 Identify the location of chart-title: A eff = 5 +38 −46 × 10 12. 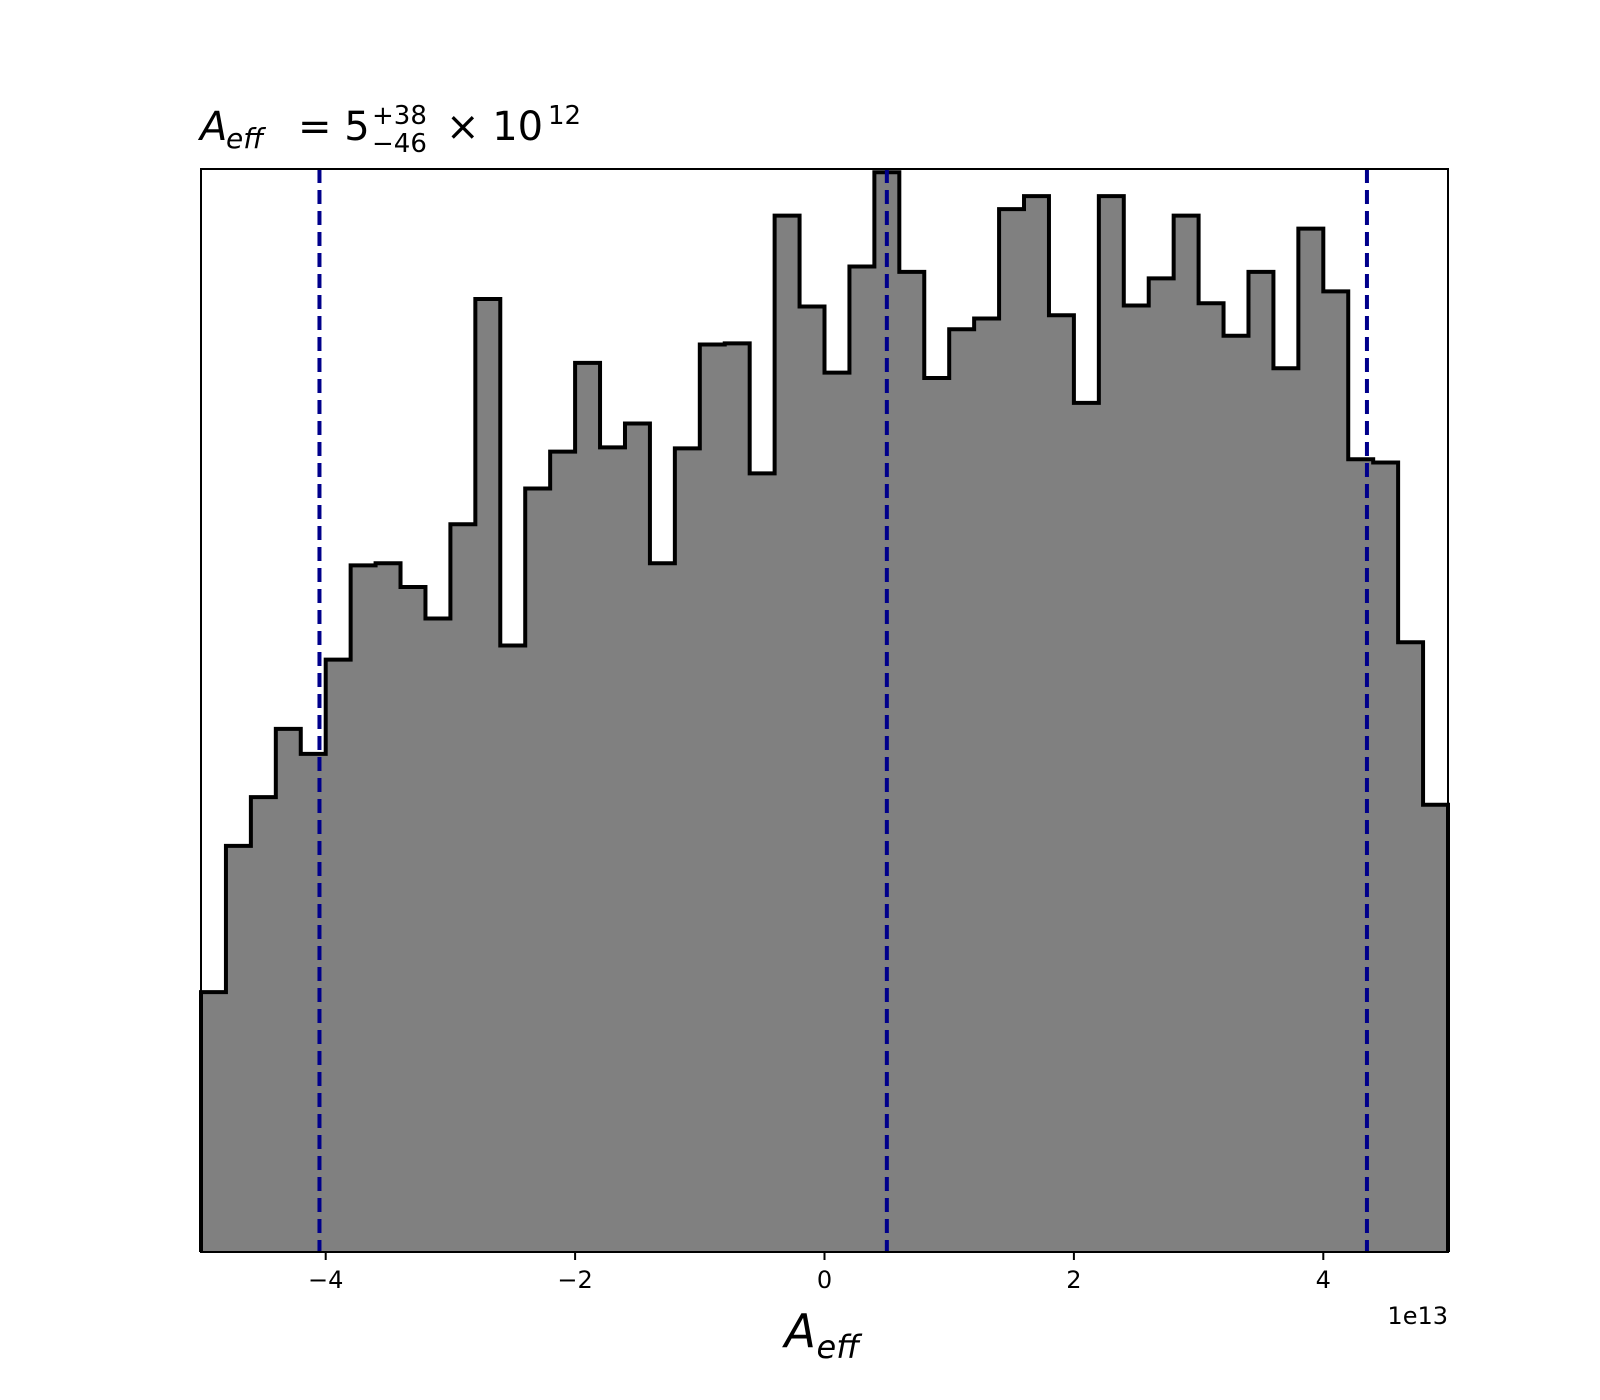
(389, 130).